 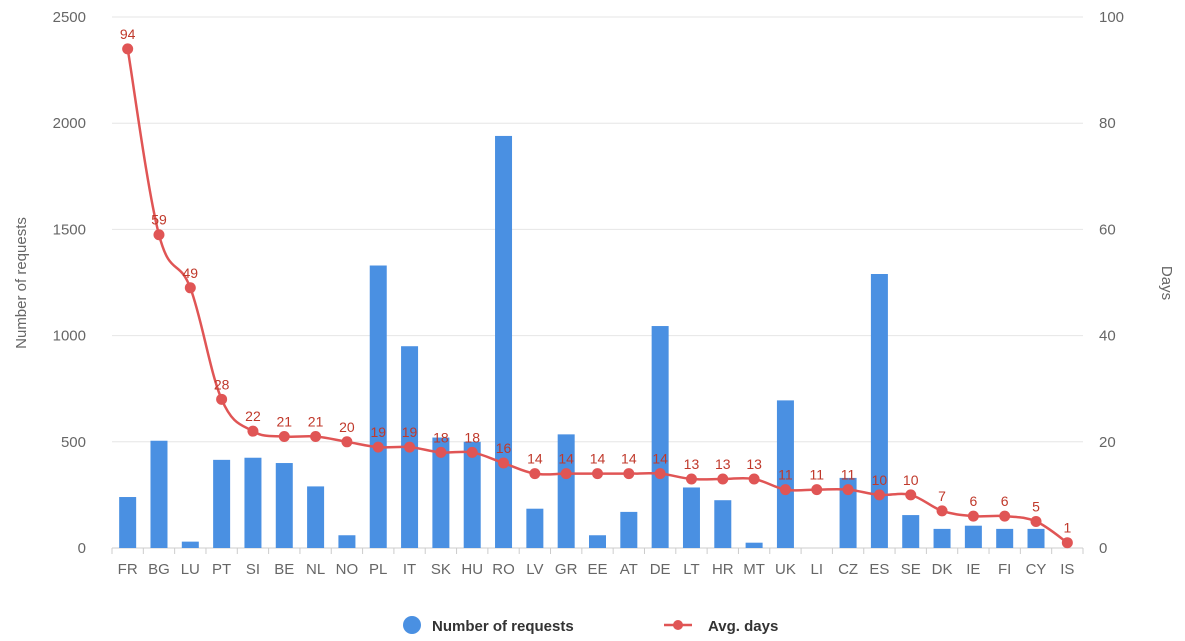 What do you see at coordinates (410, 432) in the screenshot?
I see `data-label: 19` at bounding box center [410, 432].